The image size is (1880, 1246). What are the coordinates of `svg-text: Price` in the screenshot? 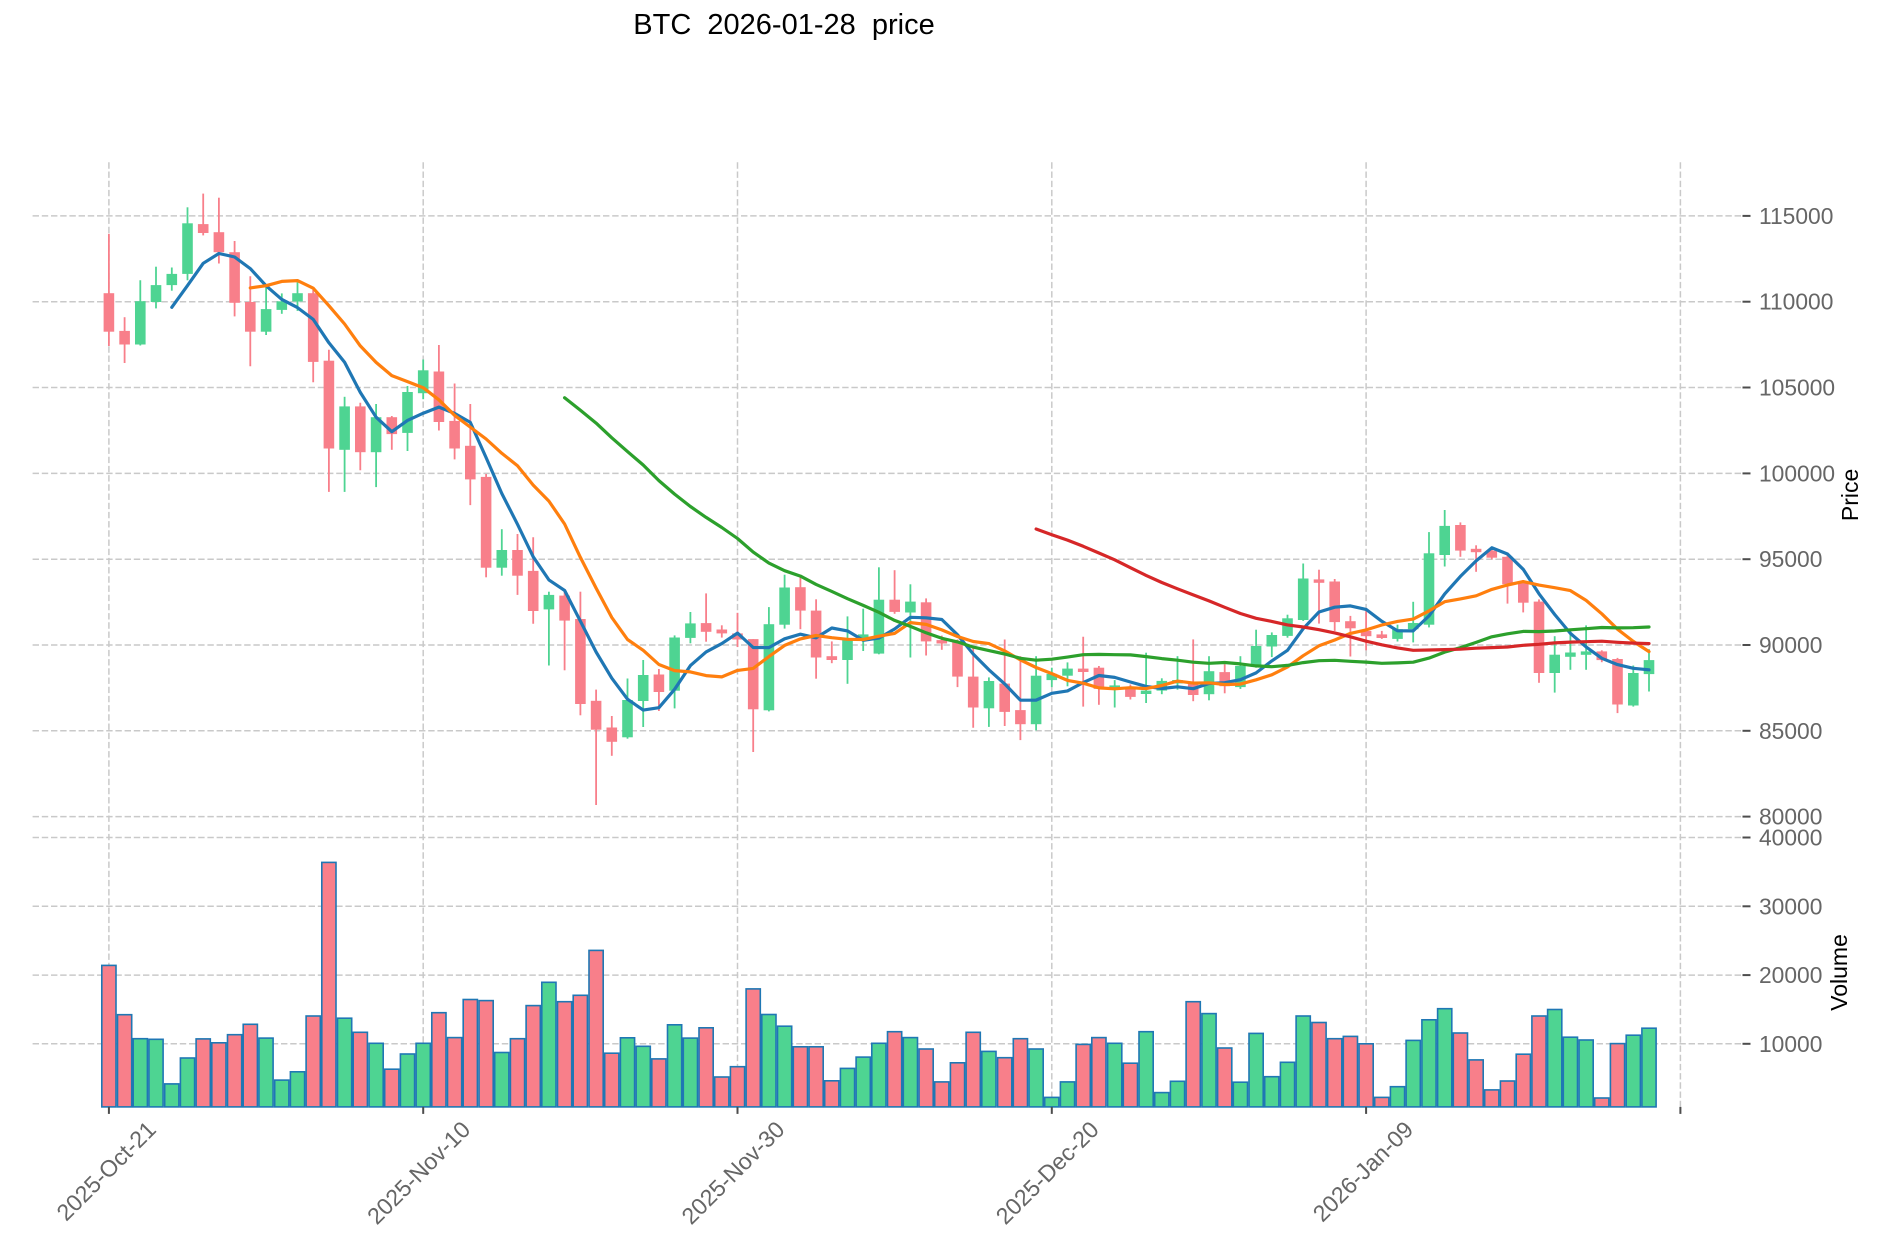 It's located at (1850, 495).